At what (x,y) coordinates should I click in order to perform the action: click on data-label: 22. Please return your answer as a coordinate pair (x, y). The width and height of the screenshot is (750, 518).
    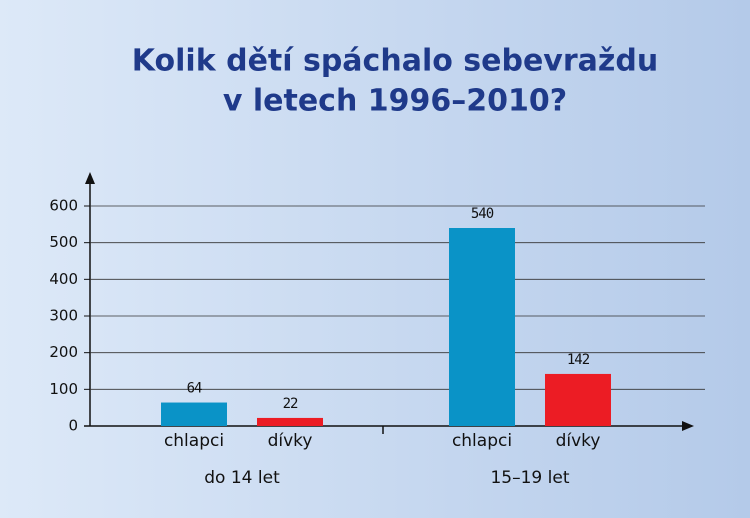
    Looking at the image, I should click on (290, 404).